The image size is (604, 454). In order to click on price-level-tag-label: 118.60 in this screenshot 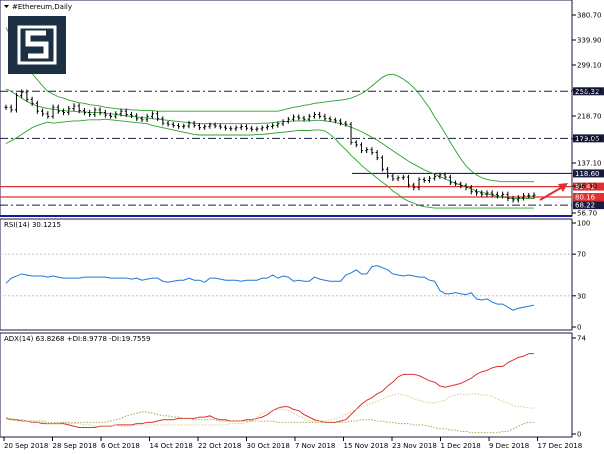, I will do `click(587, 174)`.